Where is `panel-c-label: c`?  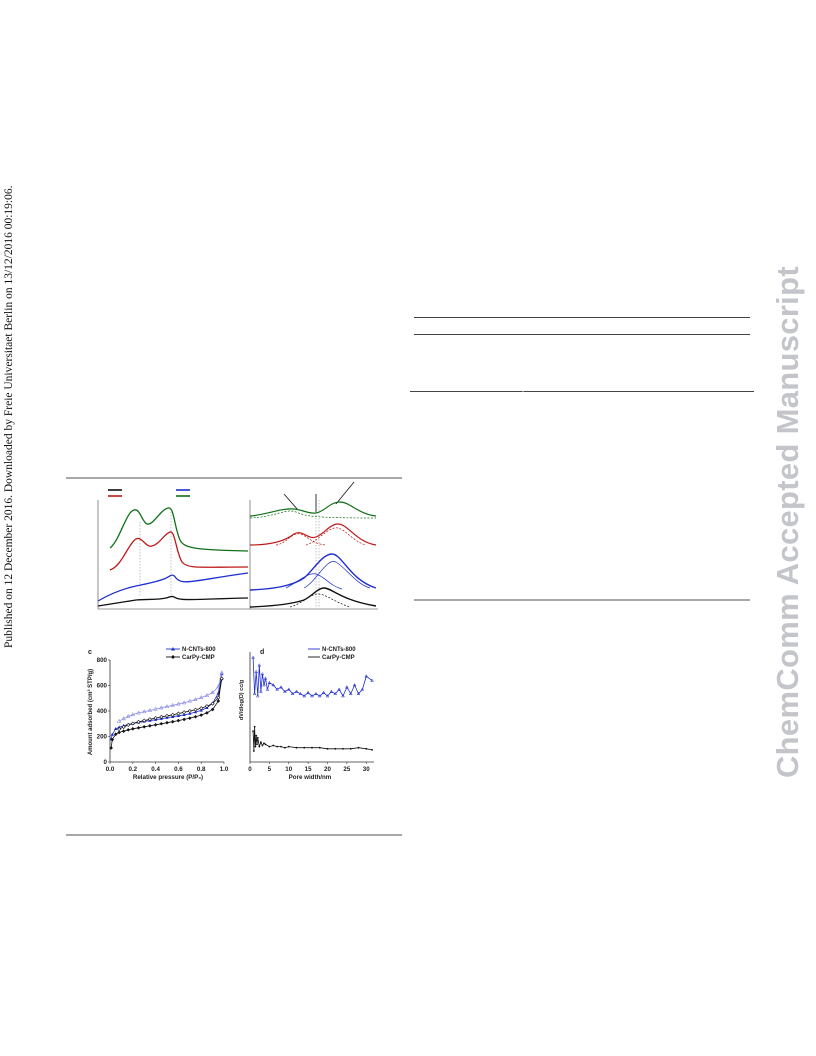
panel-c-label: c is located at coordinates (90, 652).